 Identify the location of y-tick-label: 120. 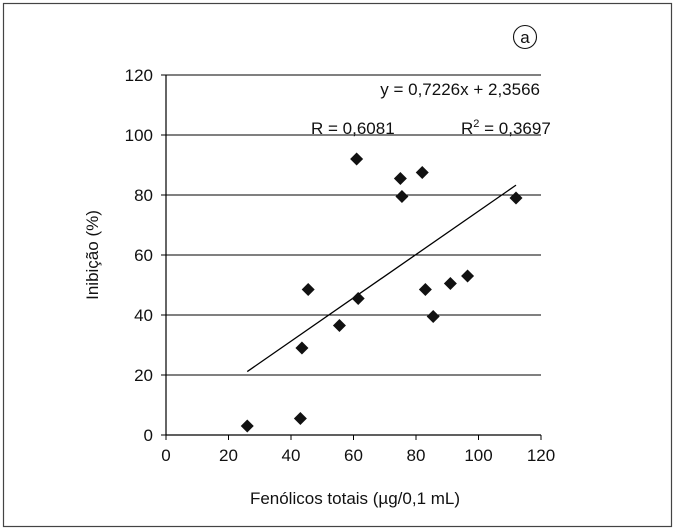
(139, 75).